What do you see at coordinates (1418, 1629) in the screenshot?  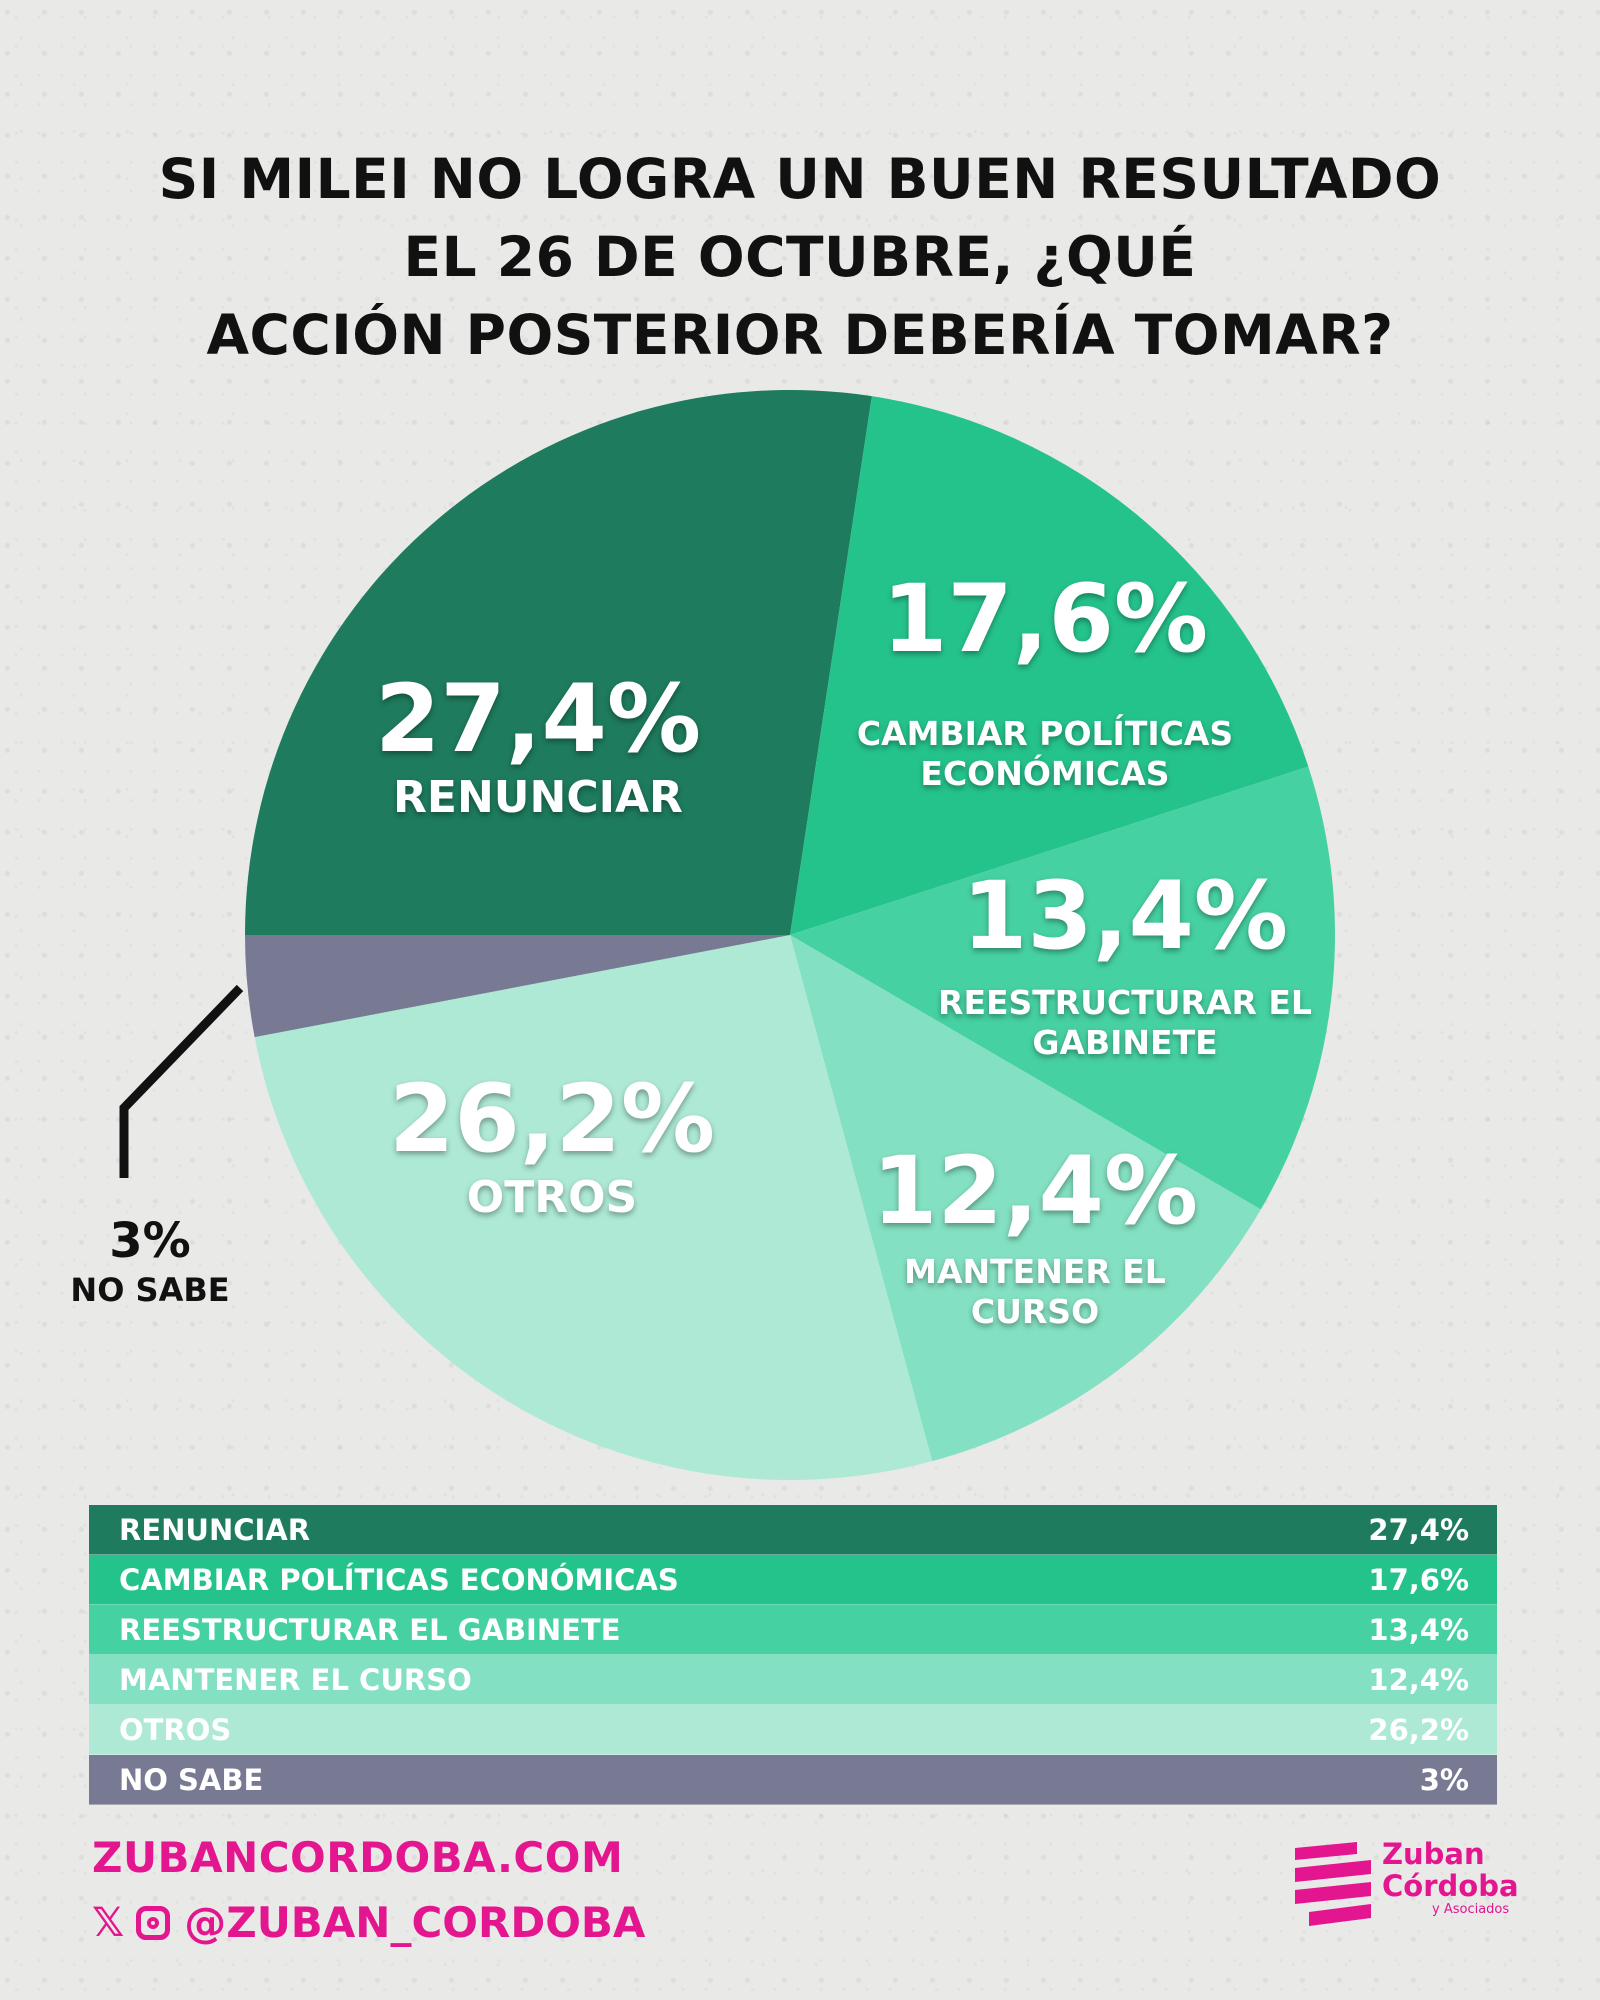 I see `row-value: 13,4%` at bounding box center [1418, 1629].